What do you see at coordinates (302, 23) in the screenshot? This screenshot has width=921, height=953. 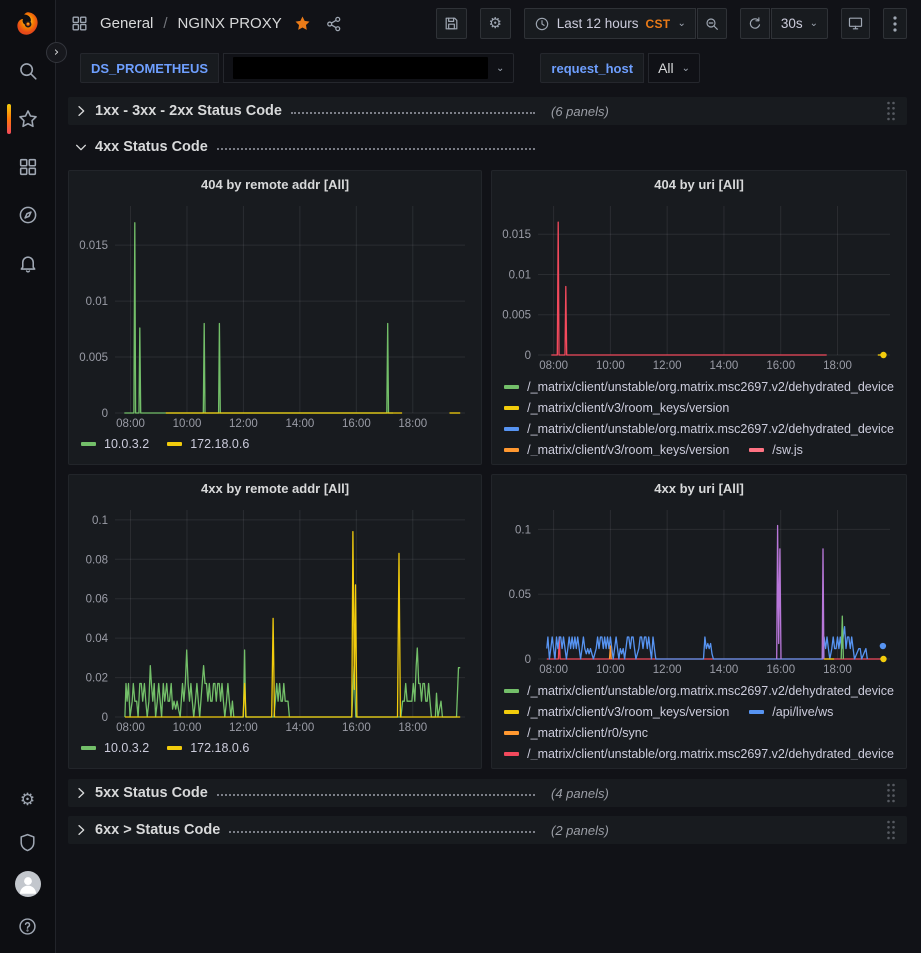 I see `favorite-star-button` at bounding box center [302, 23].